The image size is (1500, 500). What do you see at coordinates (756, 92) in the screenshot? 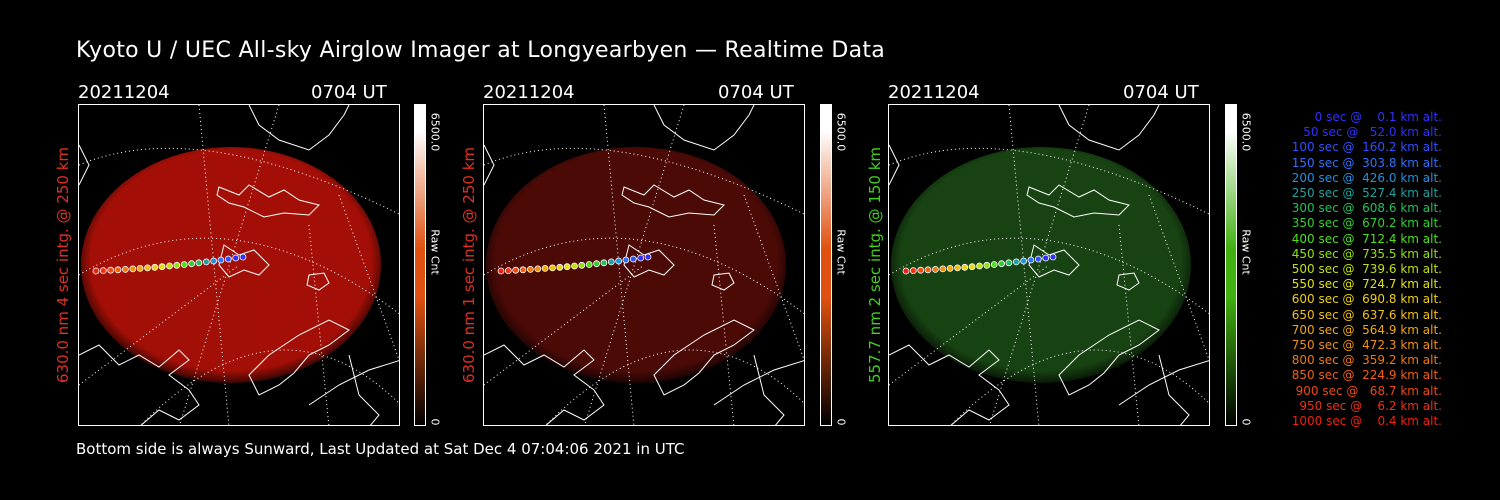
I see `panel-2-time: 0704 UT` at bounding box center [756, 92].